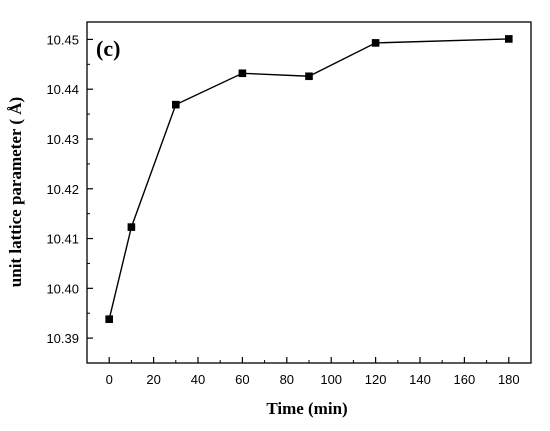 This screenshot has height=431, width=550. Describe the element at coordinates (465, 379) in the screenshot. I see `x-tick-label: 160` at that location.